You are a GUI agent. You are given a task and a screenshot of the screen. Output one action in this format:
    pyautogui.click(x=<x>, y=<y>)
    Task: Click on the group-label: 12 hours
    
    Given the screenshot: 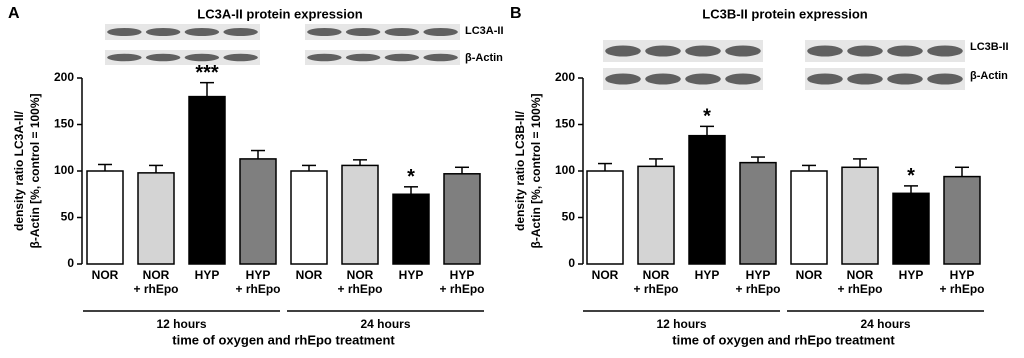 What is the action you would take?
    pyautogui.click(x=181, y=324)
    